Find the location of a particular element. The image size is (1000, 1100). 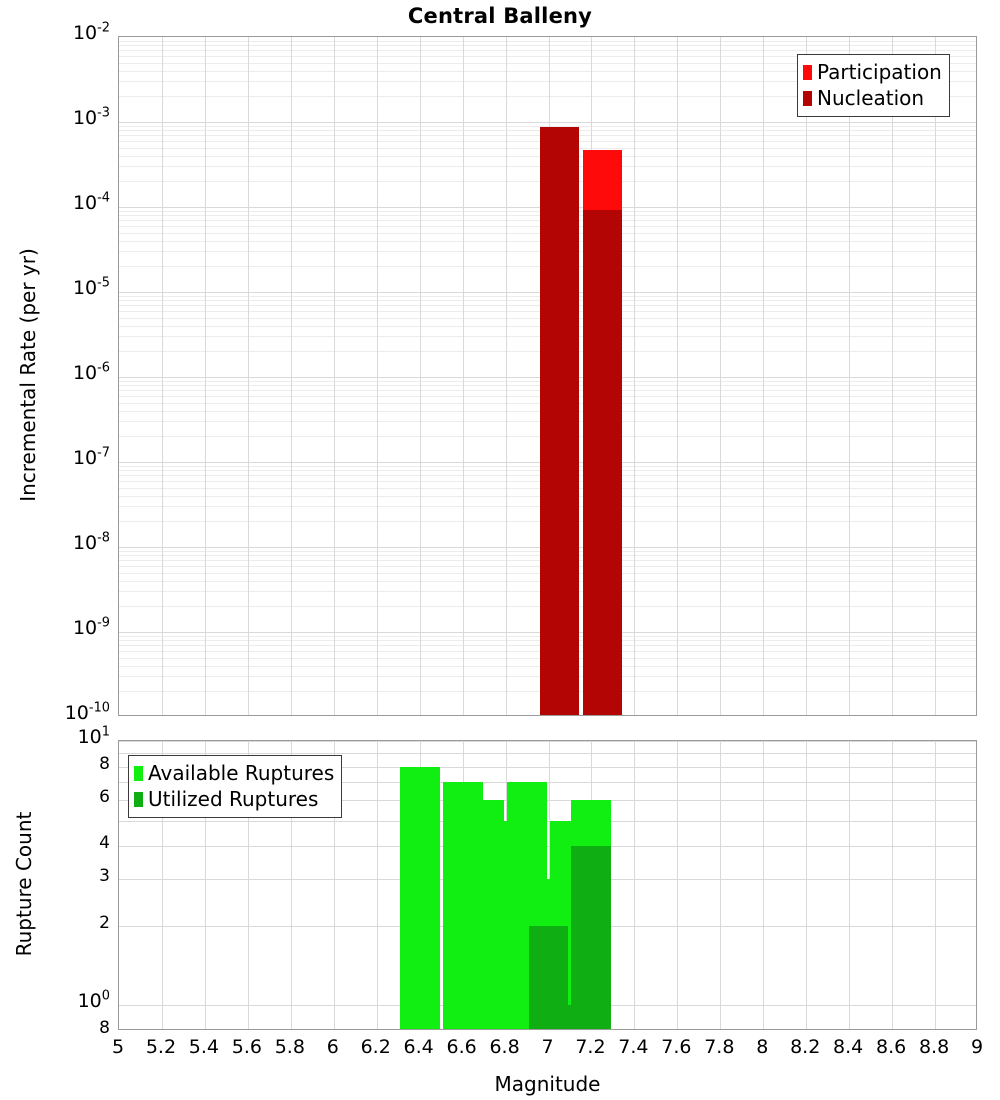

legend-label: Utilized Ruptures is located at coordinates (233, 799).